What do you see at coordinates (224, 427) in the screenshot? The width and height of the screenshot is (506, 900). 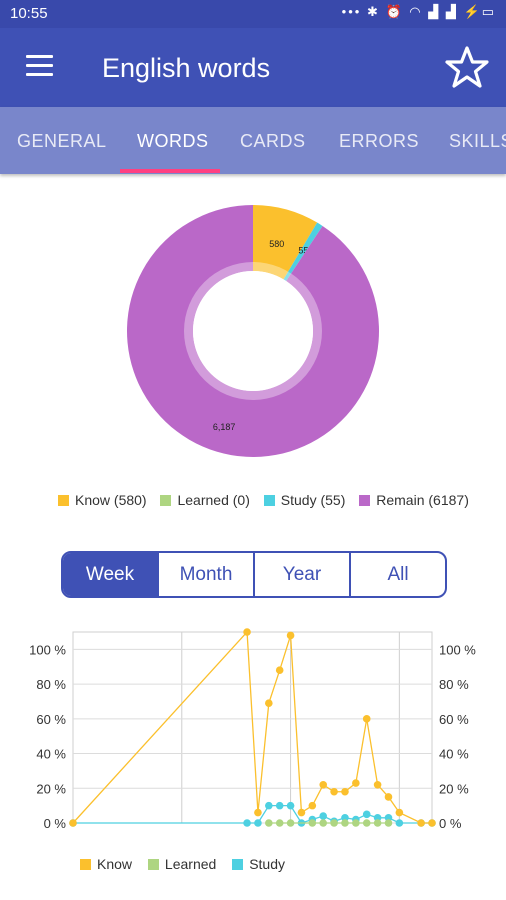 I see `donut-label-remain: 6,187` at bounding box center [224, 427].